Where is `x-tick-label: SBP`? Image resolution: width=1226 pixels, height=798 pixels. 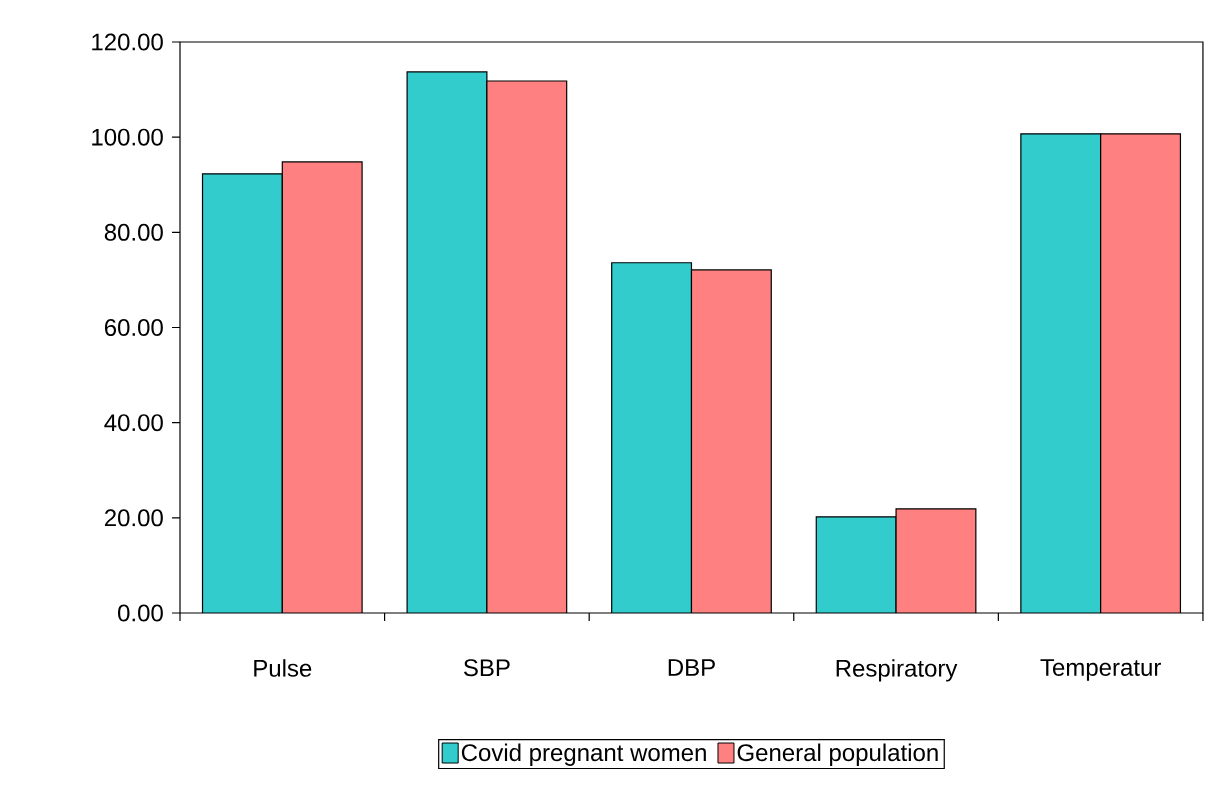
x-tick-label: SBP is located at coordinates (486, 668).